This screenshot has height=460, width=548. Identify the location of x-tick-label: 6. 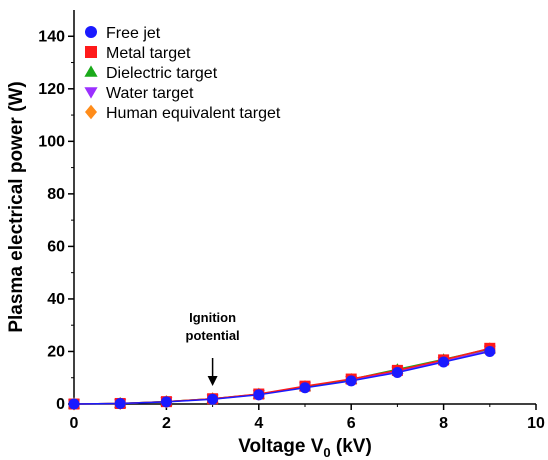
(351, 423).